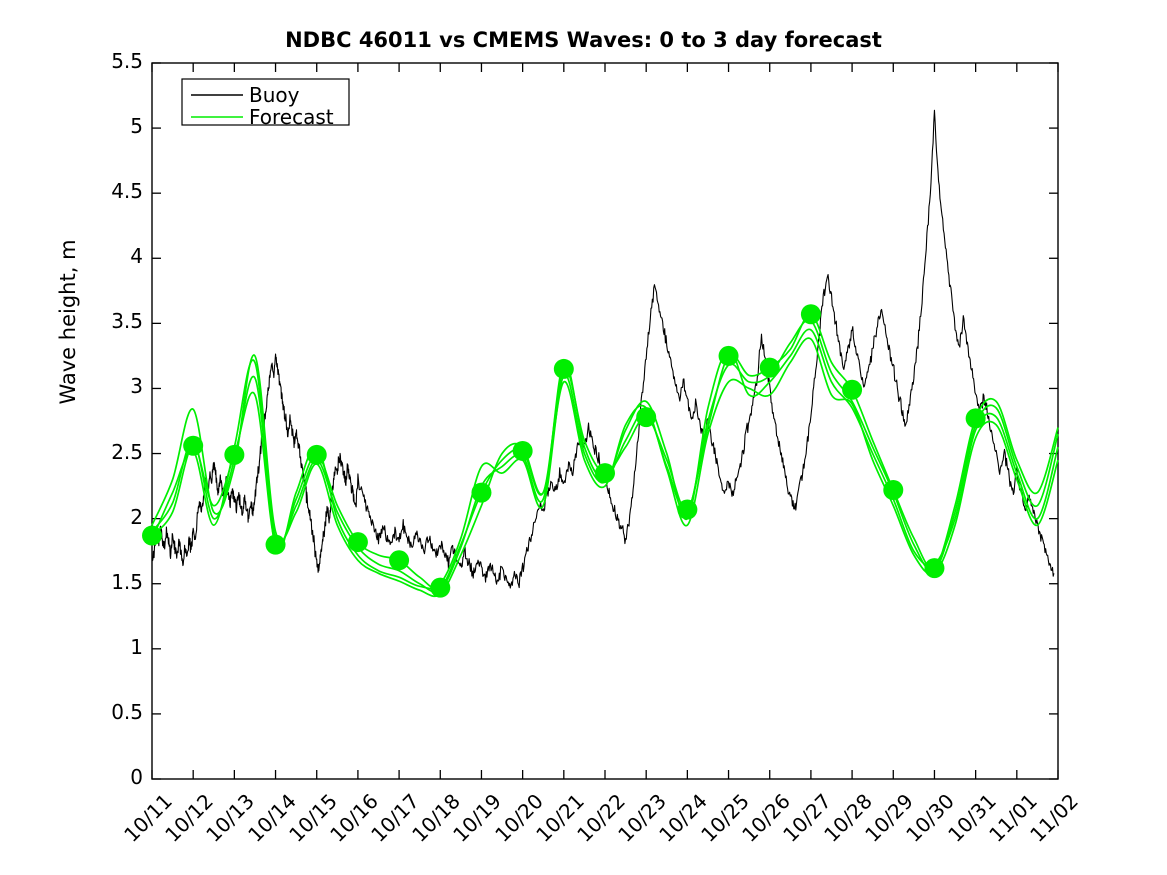 This screenshot has height=875, width=1167. I want to click on y-tick-label: 5, so click(136, 126).